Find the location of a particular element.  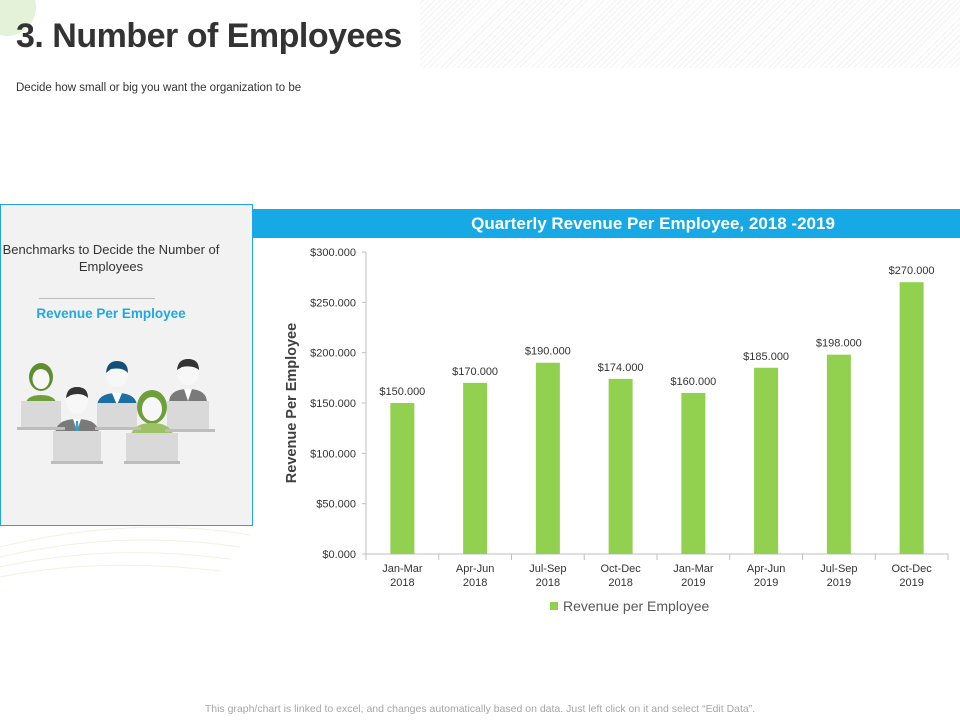

decorative-arcs is located at coordinates (125, 552).